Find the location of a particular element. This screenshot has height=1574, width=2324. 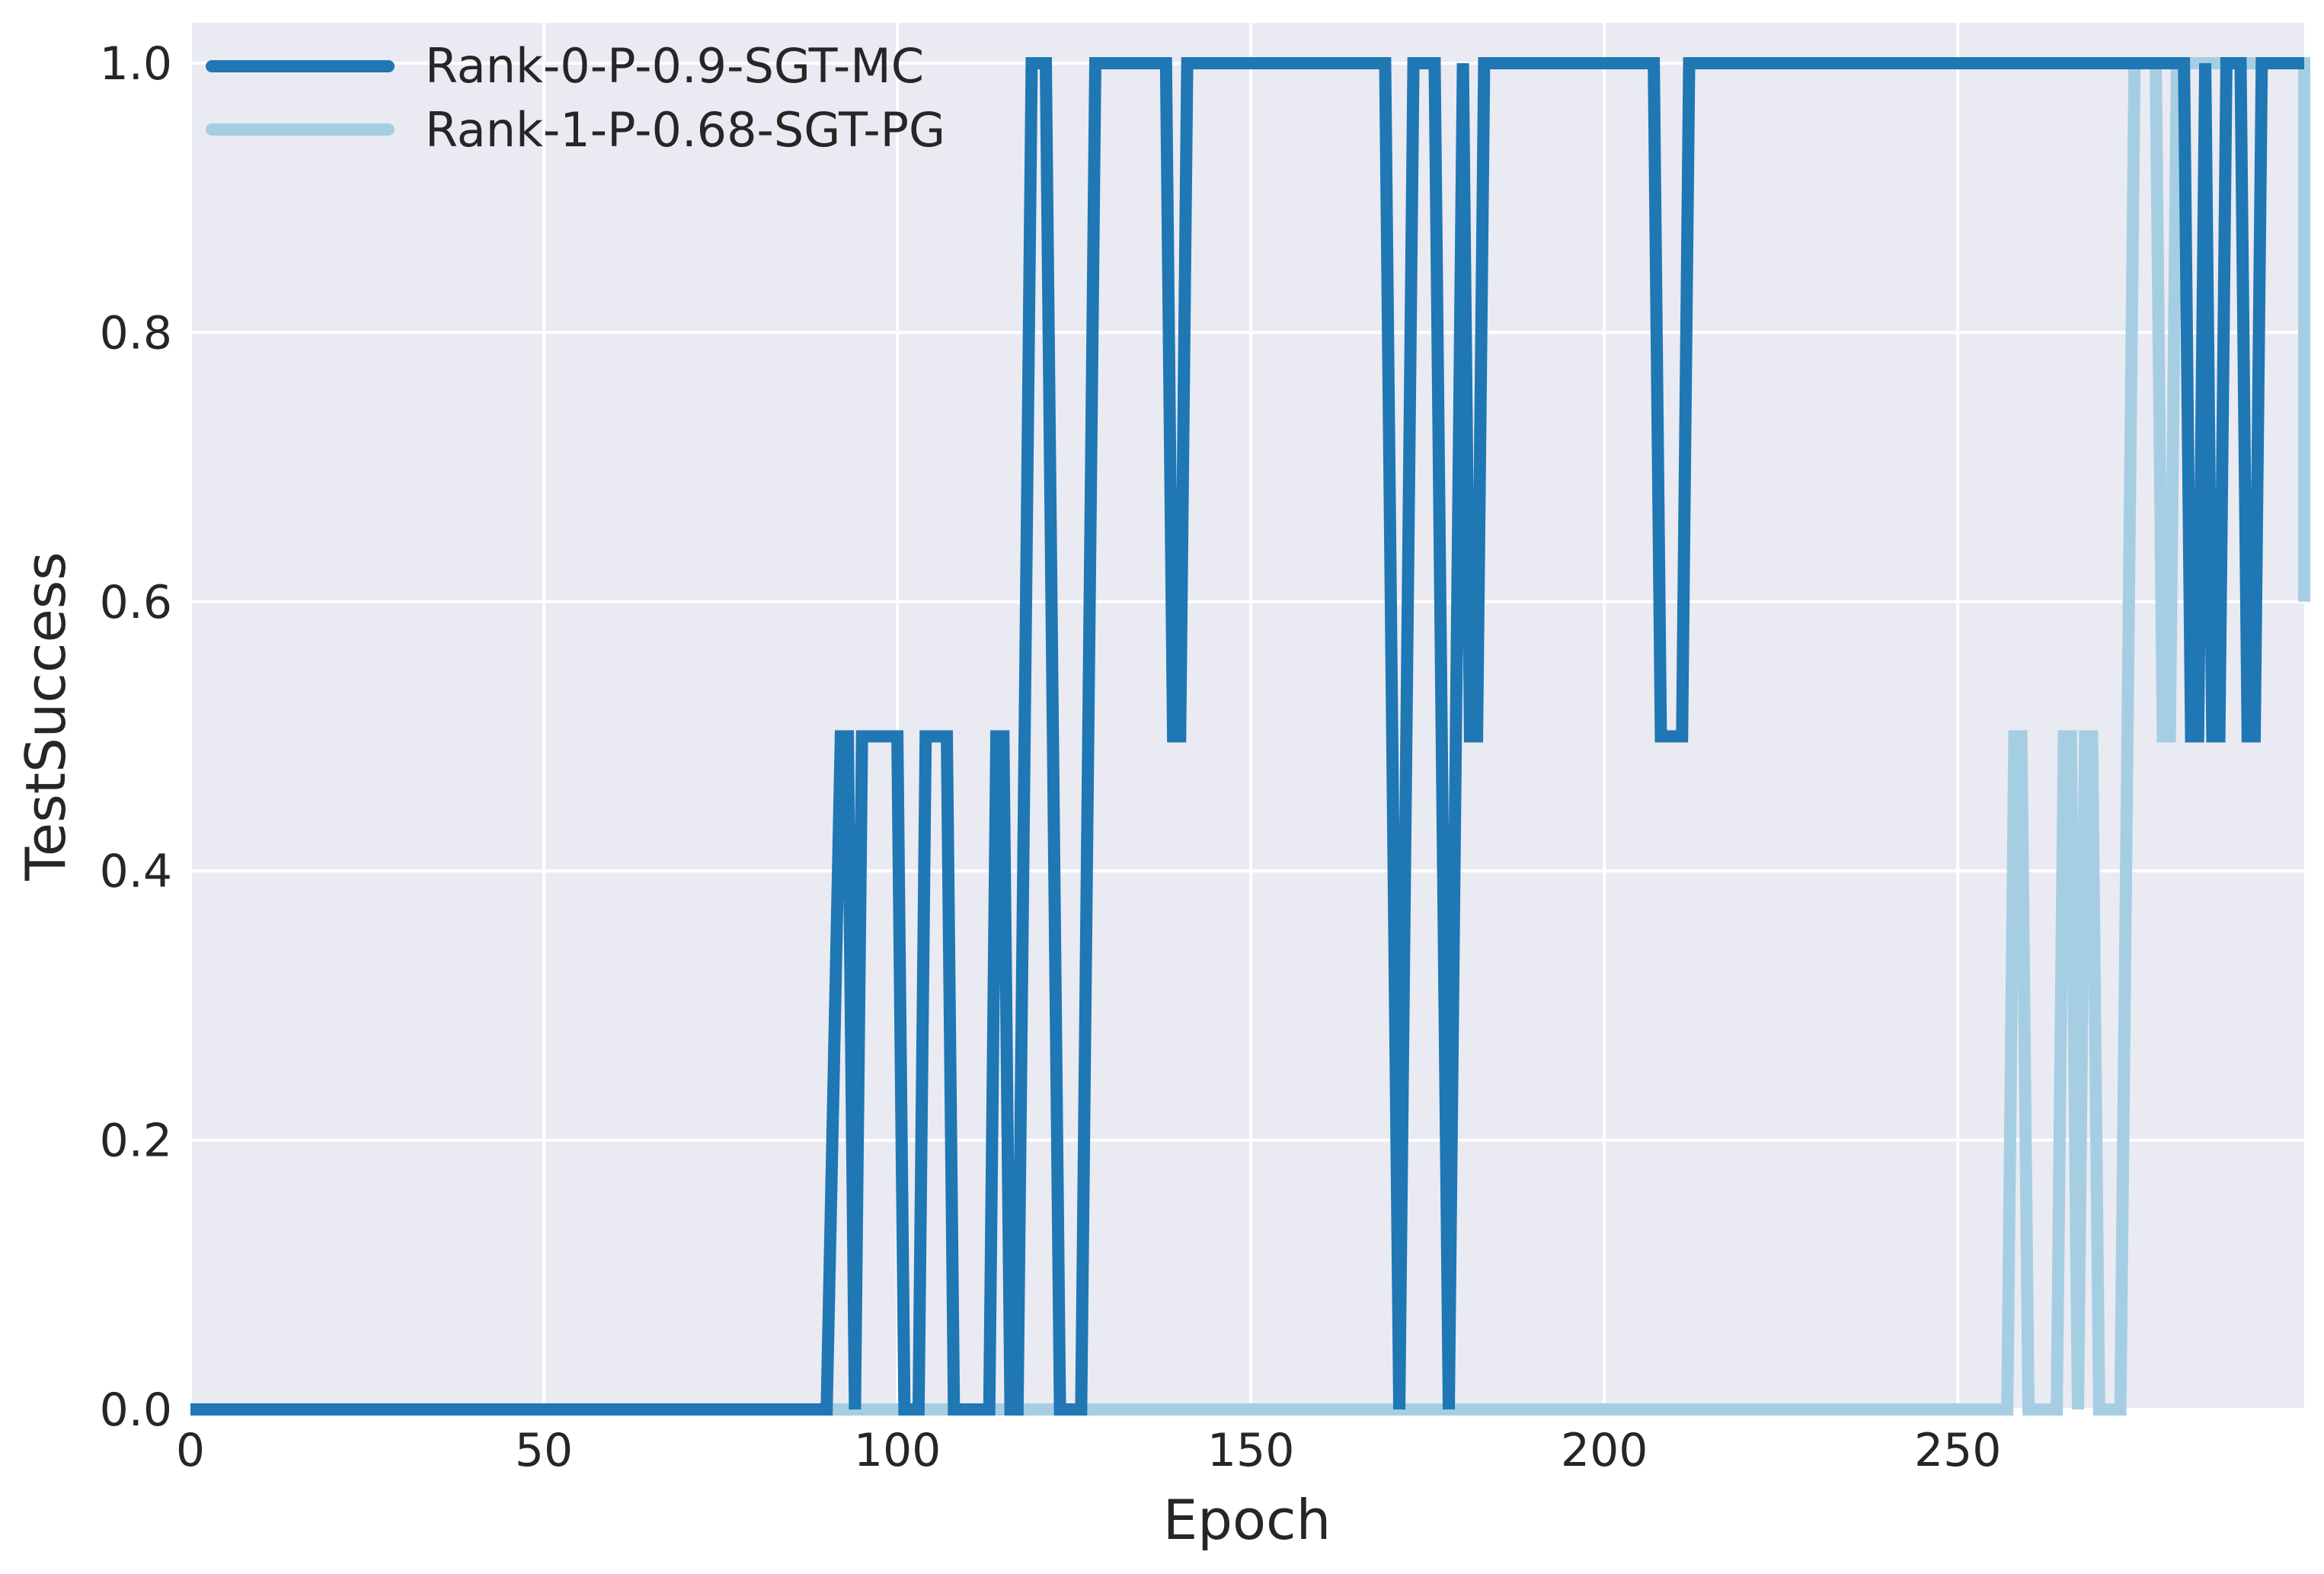

x-tick-label: 0 is located at coordinates (190, 1450).